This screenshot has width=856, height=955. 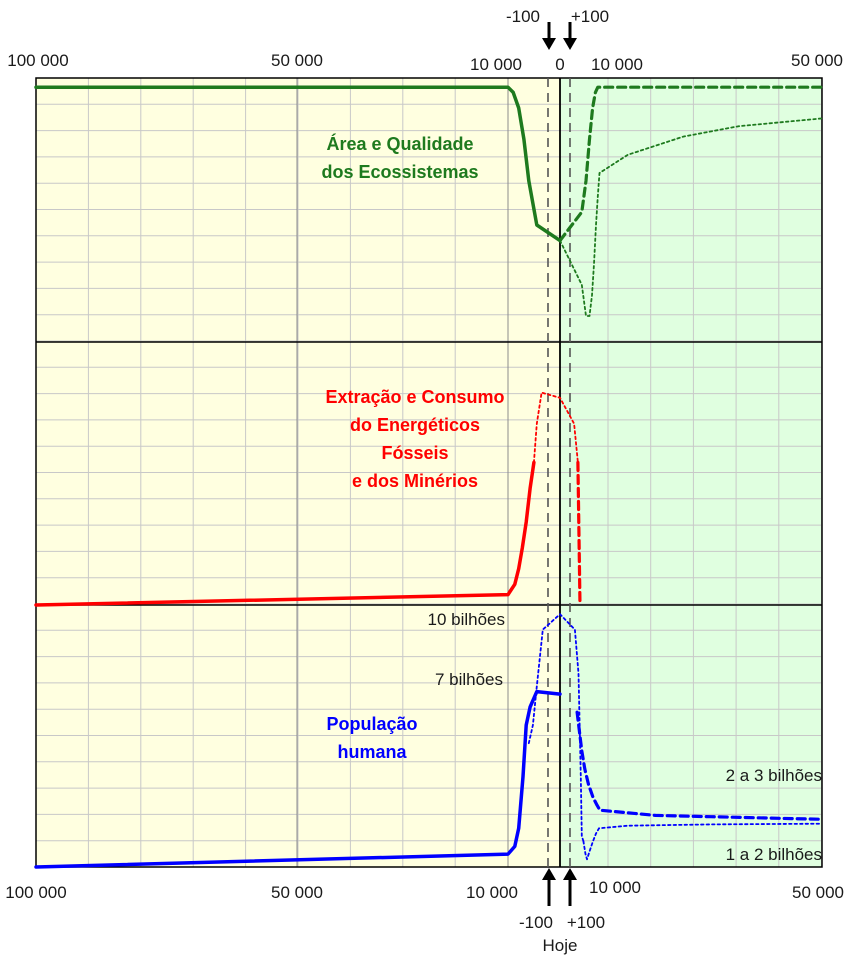 What do you see at coordinates (35, 892) in the screenshot?
I see `bottom-tick-label: 100 000` at bounding box center [35, 892].